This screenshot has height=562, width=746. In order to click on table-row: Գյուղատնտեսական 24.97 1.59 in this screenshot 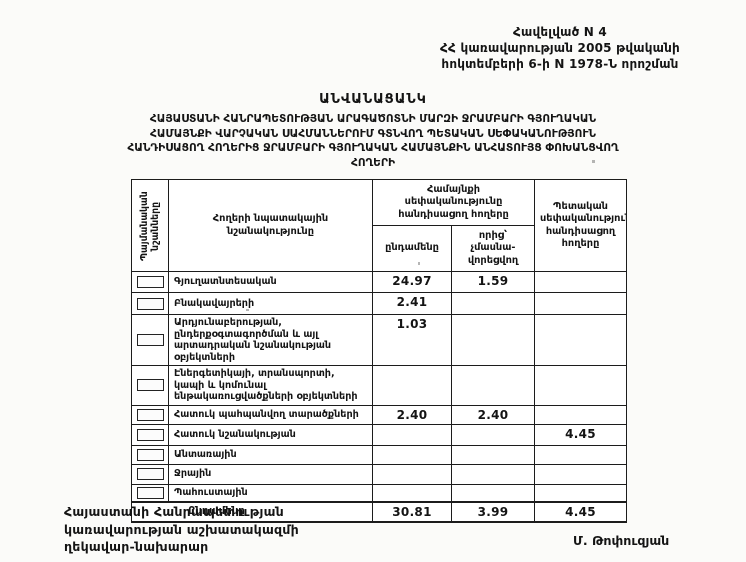, I will do `click(379, 282)`.